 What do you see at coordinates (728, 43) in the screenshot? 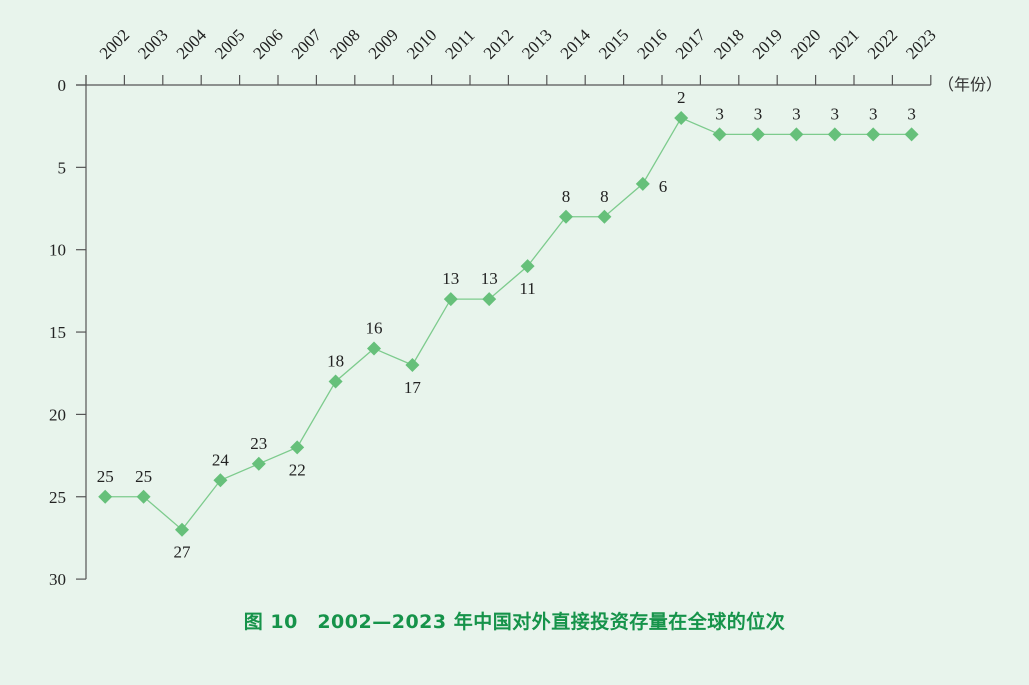
I see `x-tick-label: 2018` at bounding box center [728, 43].